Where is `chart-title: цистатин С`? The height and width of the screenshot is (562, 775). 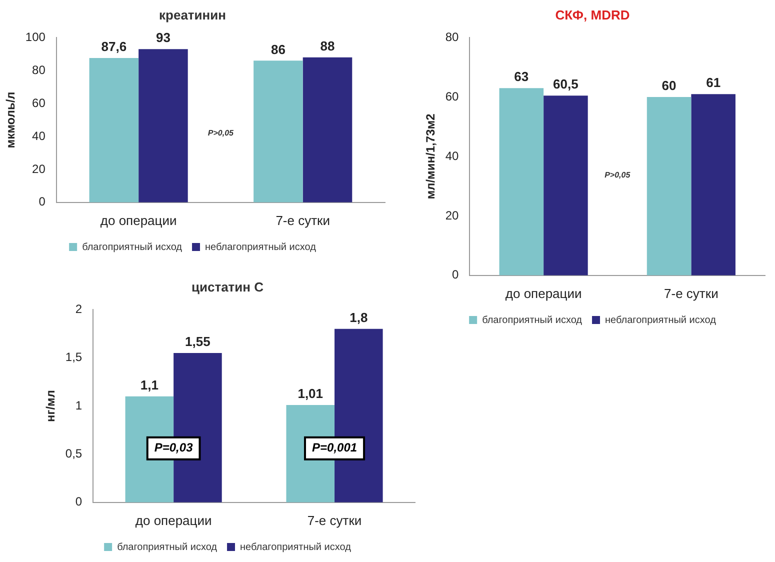 chart-title: цистатин С is located at coordinates (227, 286).